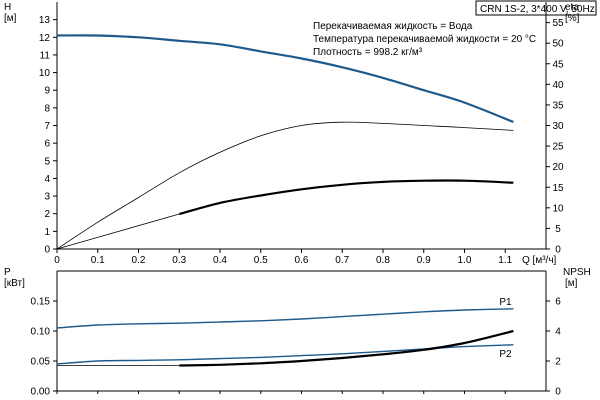  What do you see at coordinates (47, 197) in the screenshot?
I see `left-tick-label: 3` at bounding box center [47, 197].